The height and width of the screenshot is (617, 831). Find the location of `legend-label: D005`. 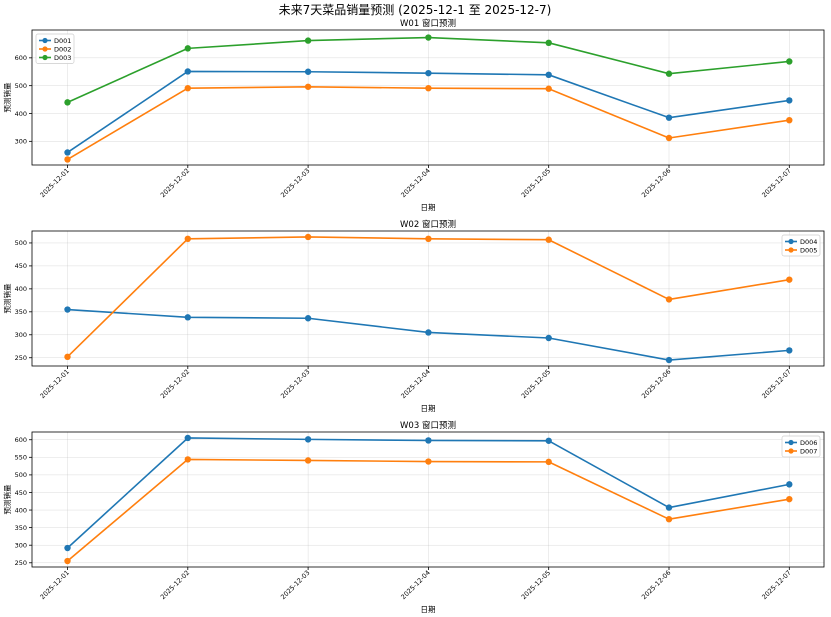

legend-label: D005 is located at coordinates (808, 250).